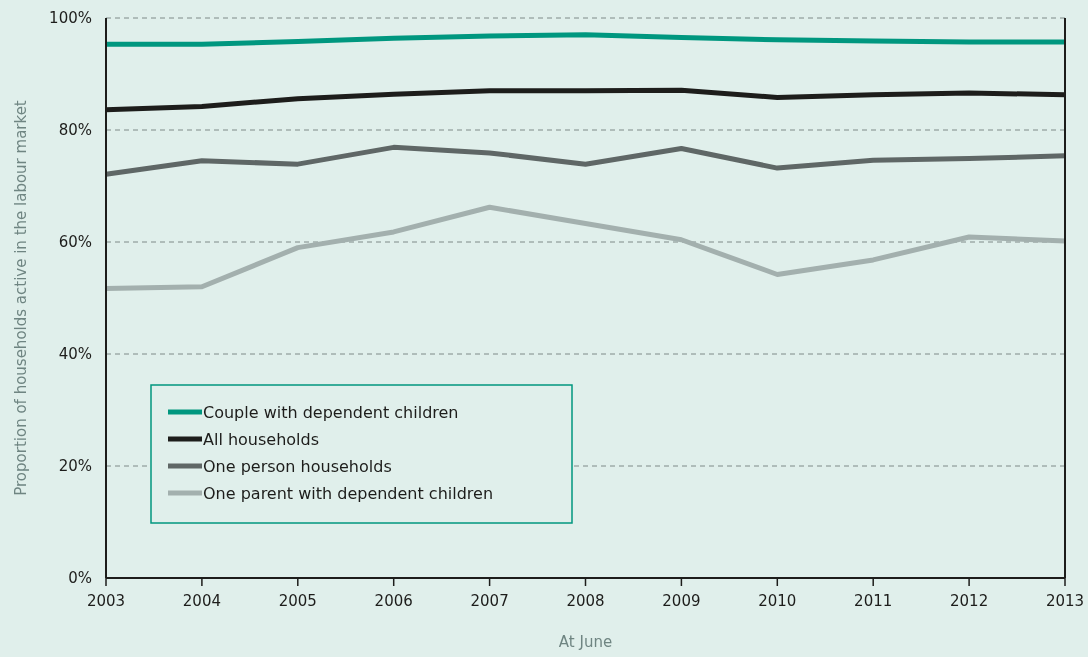 The width and height of the screenshot is (1088, 657). Describe the element at coordinates (969, 601) in the screenshot. I see `x-tick-label: 2012` at that location.